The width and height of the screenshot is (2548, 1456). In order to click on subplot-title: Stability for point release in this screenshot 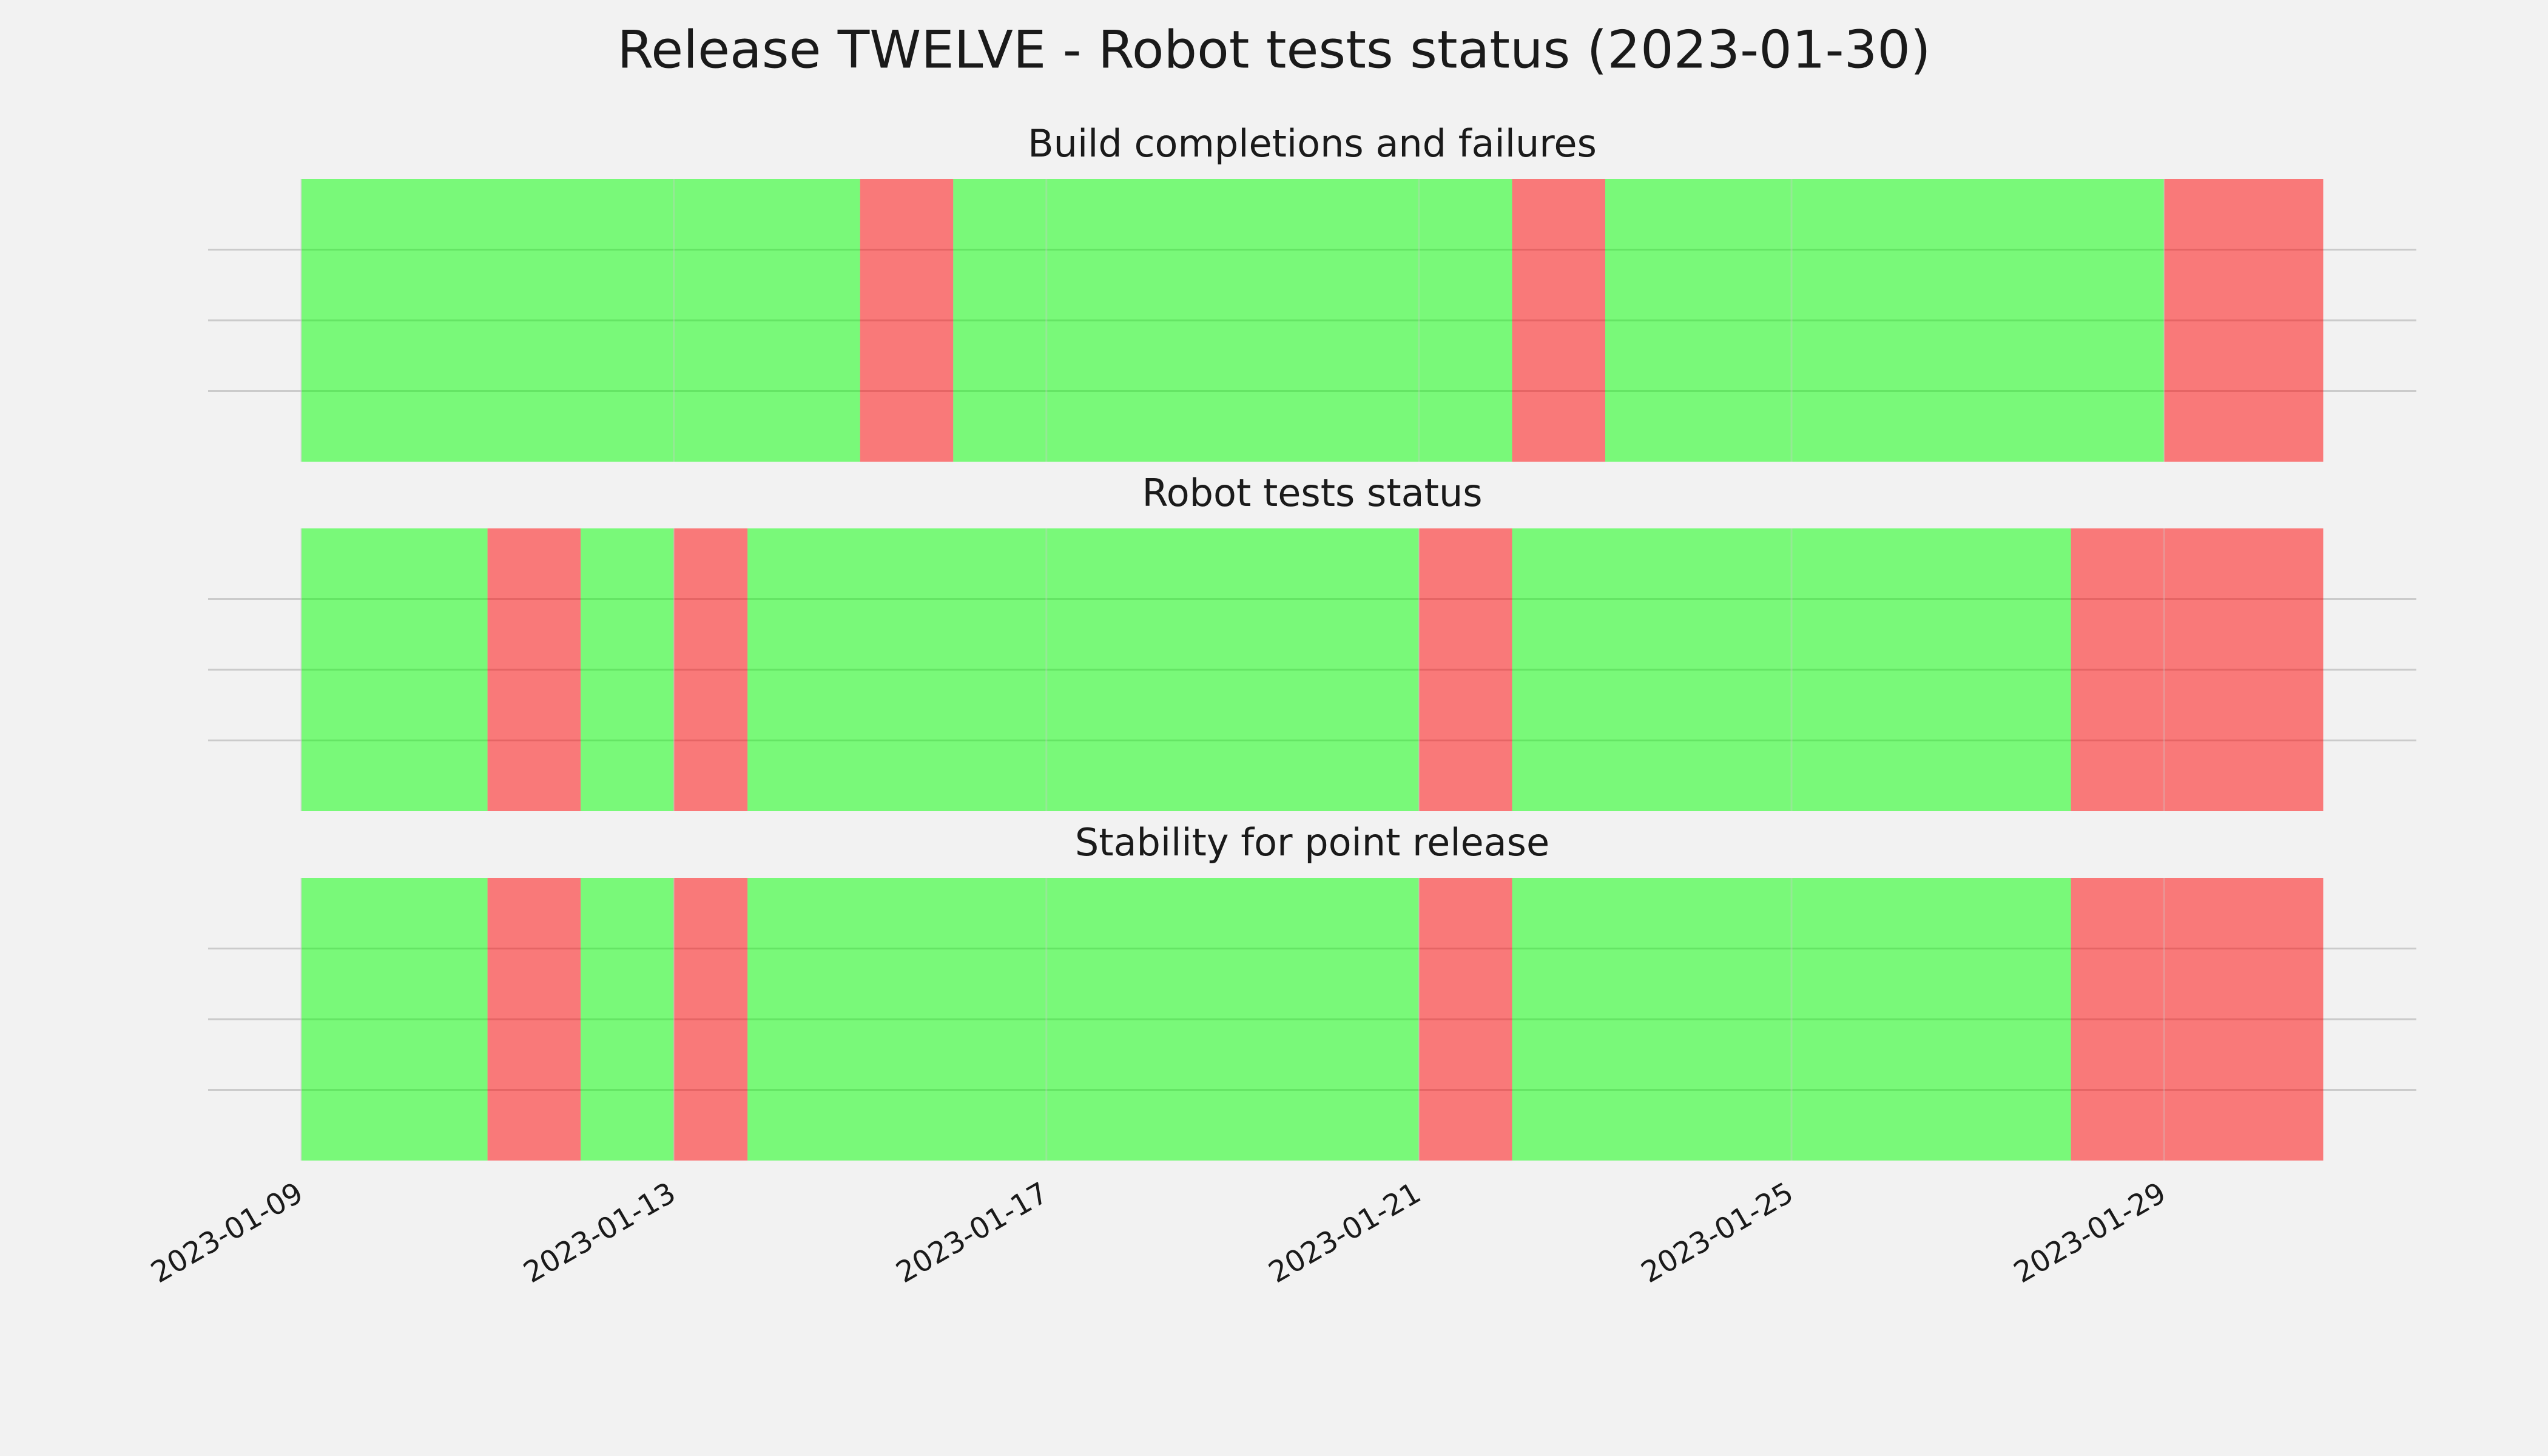, I will do `click(1312, 842)`.